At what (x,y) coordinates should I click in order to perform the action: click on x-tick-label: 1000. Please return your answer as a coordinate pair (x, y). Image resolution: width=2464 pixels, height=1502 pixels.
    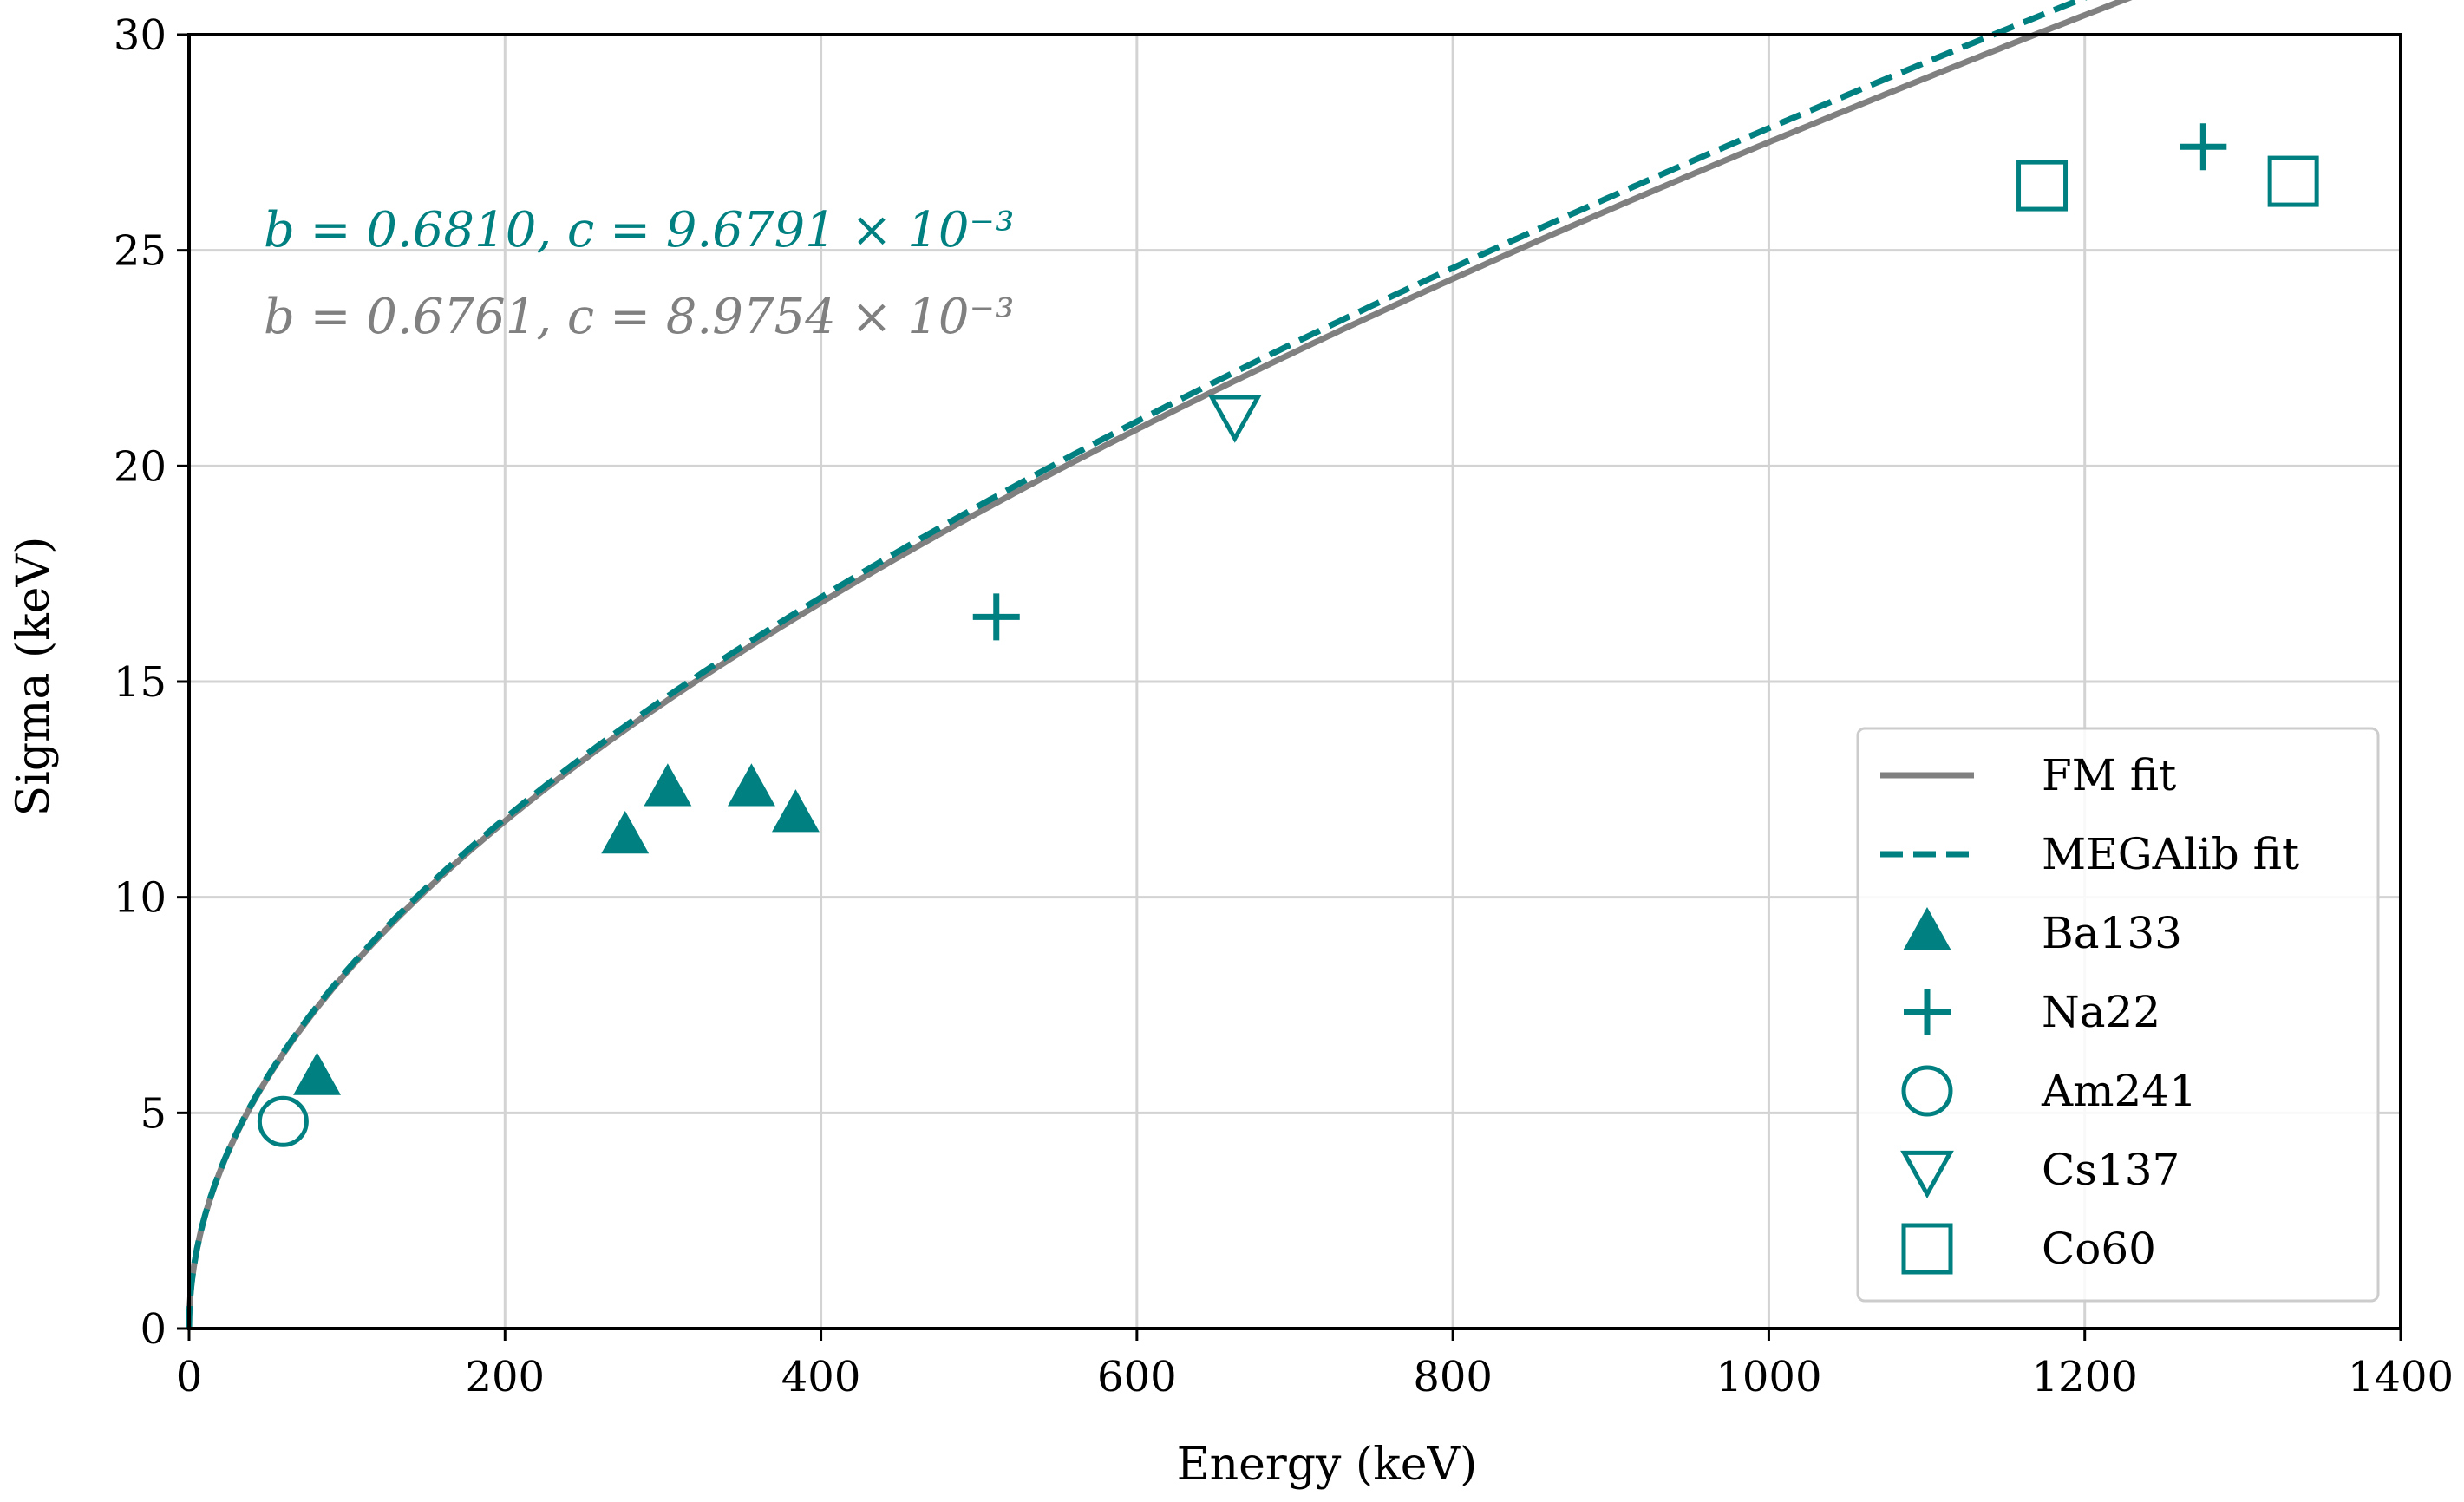
    Looking at the image, I should click on (1768, 1377).